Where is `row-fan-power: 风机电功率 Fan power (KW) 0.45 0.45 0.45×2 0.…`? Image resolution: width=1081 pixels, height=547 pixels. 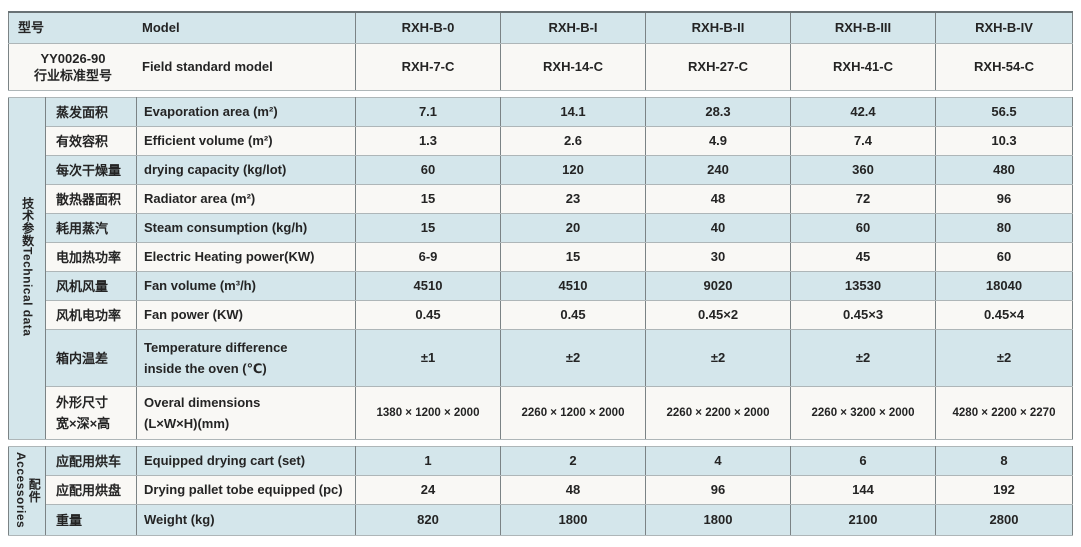 row-fan-power: 风机电功率 Fan power (KW) 0.45 0.45 0.45×2 0.… is located at coordinates (541, 314).